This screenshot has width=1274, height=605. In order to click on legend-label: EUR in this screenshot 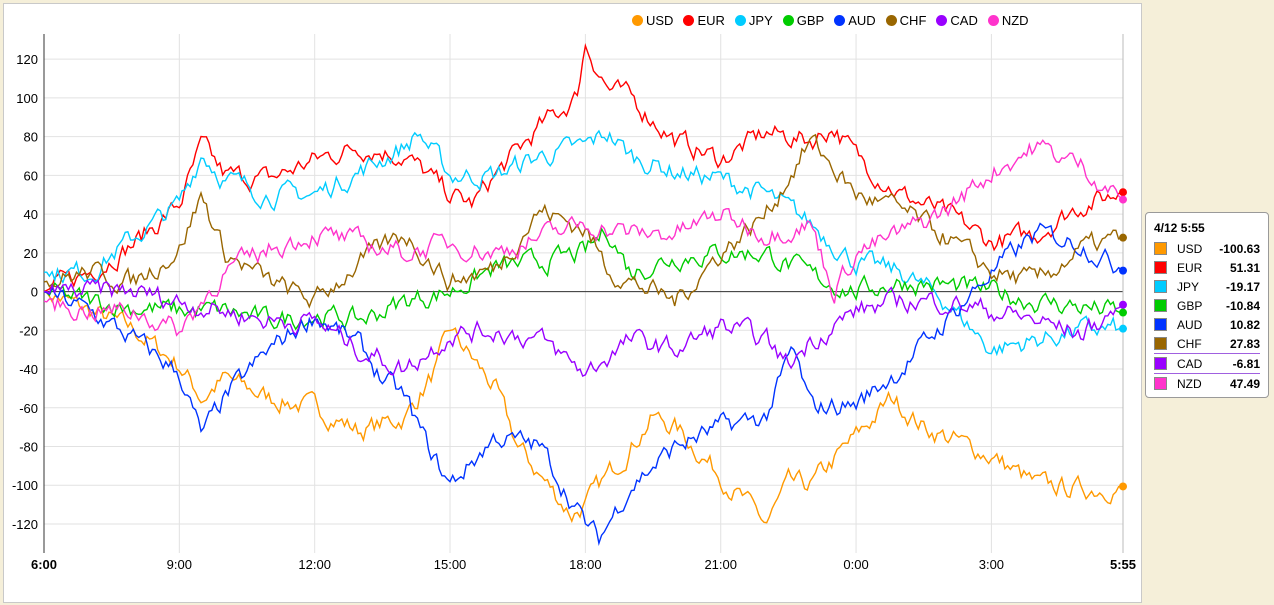, I will do `click(711, 20)`.